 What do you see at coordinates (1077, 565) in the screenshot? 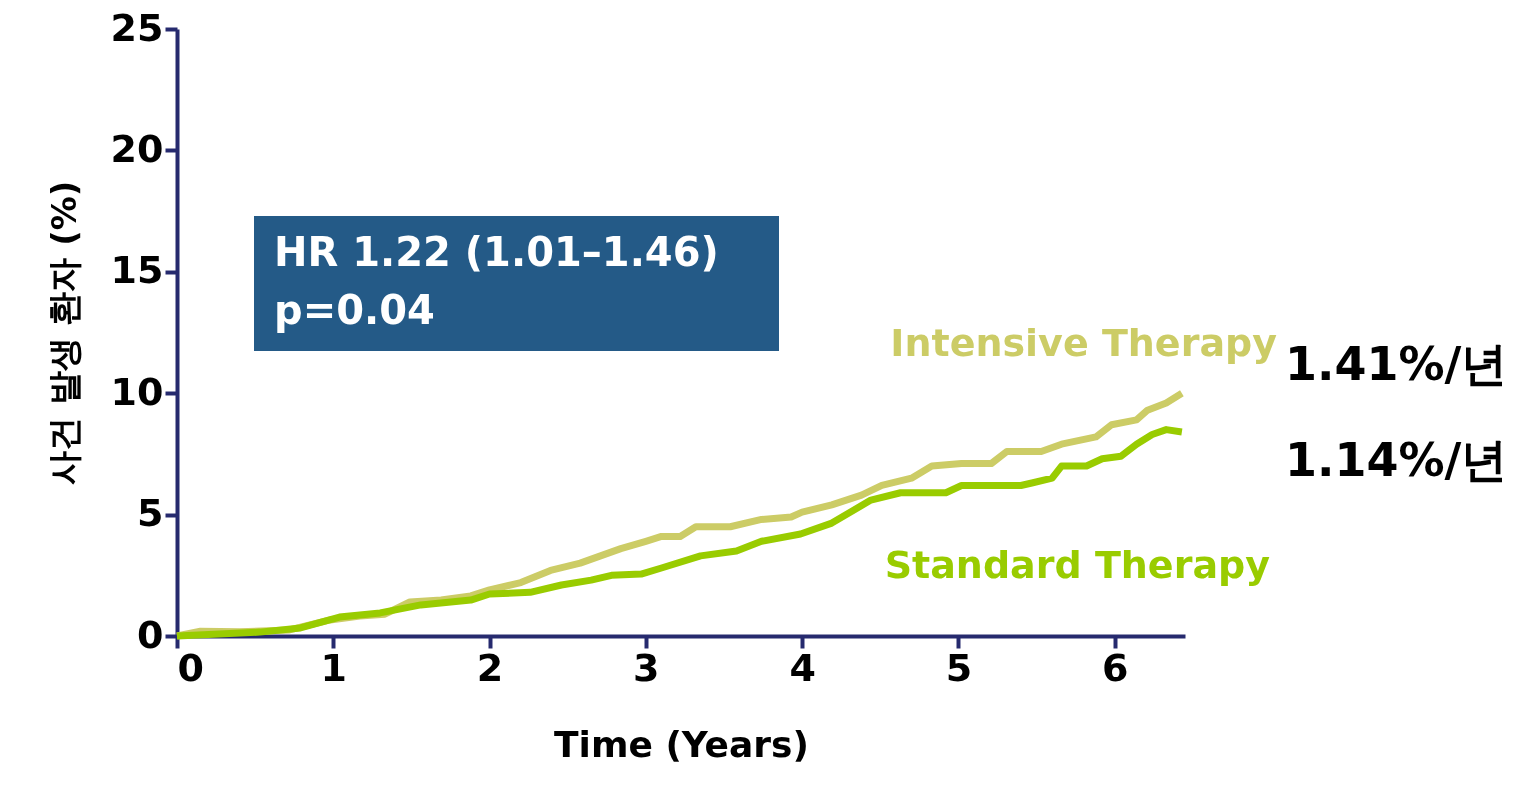
I see `series-label: Standard Therapy` at bounding box center [1077, 565].